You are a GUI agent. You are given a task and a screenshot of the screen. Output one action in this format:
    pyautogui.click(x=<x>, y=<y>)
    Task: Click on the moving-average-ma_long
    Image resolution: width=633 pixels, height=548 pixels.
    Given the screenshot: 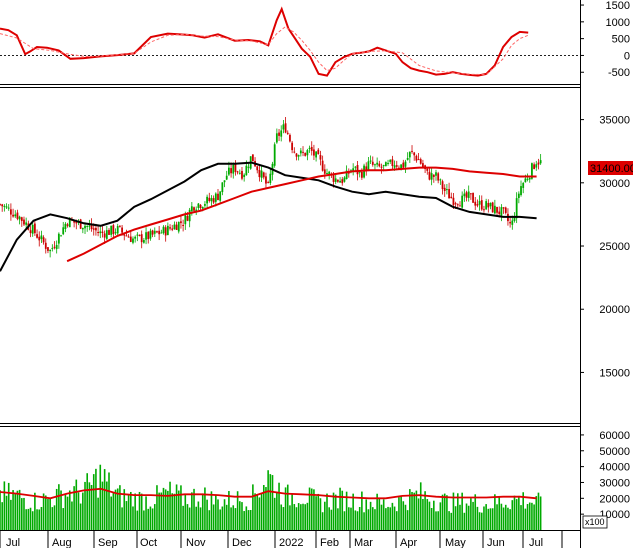 What is the action you would take?
    pyautogui.click(x=301, y=214)
    